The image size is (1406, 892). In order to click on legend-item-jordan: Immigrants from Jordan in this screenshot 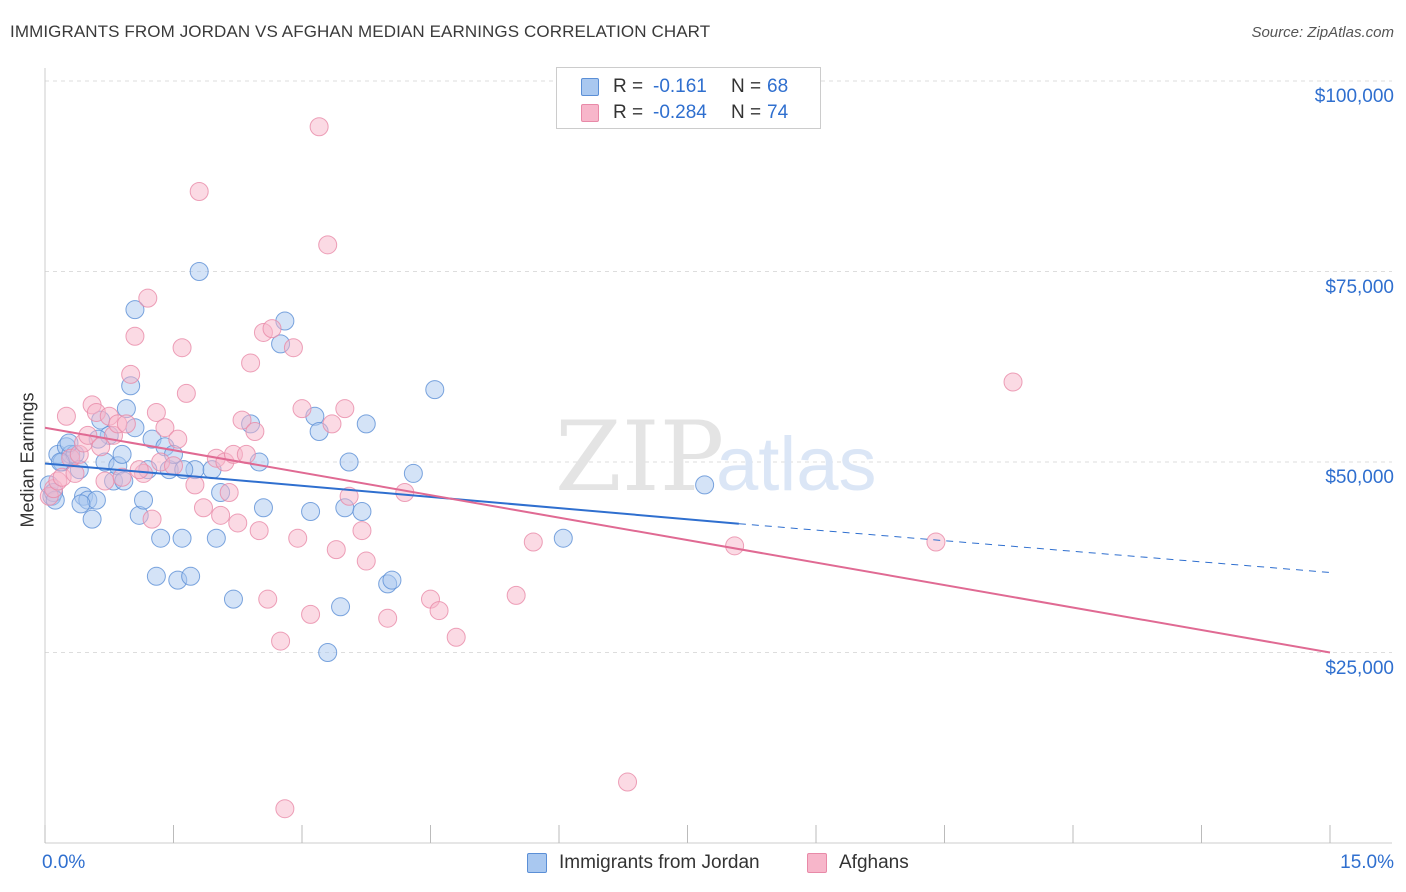, I will do `click(643, 863)`.